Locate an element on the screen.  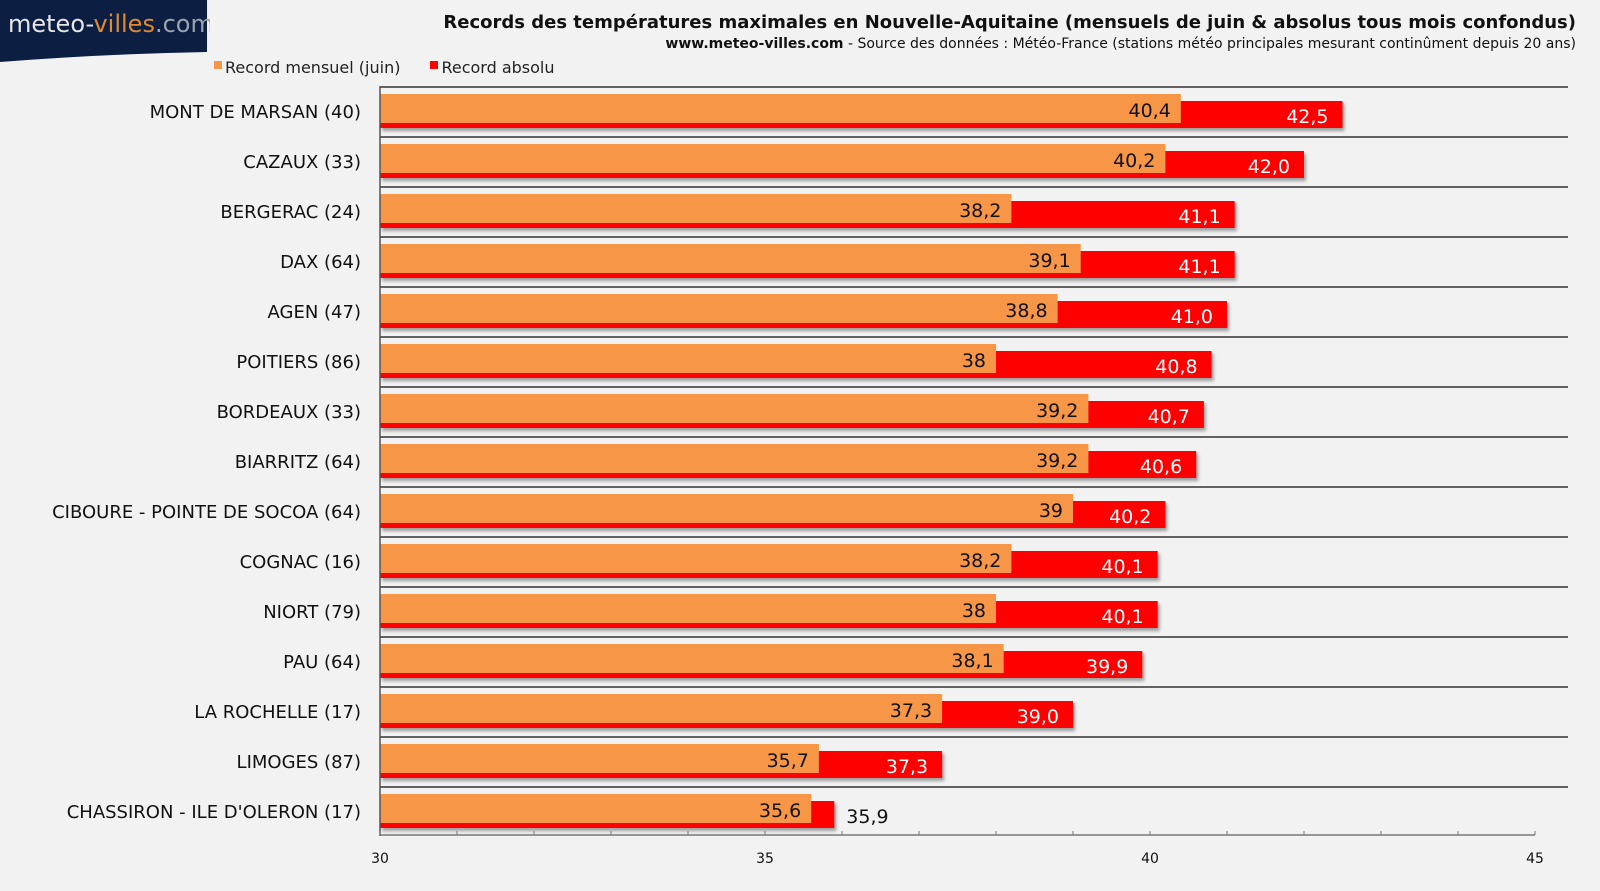
logo-background is located at coordinates (103, 31).